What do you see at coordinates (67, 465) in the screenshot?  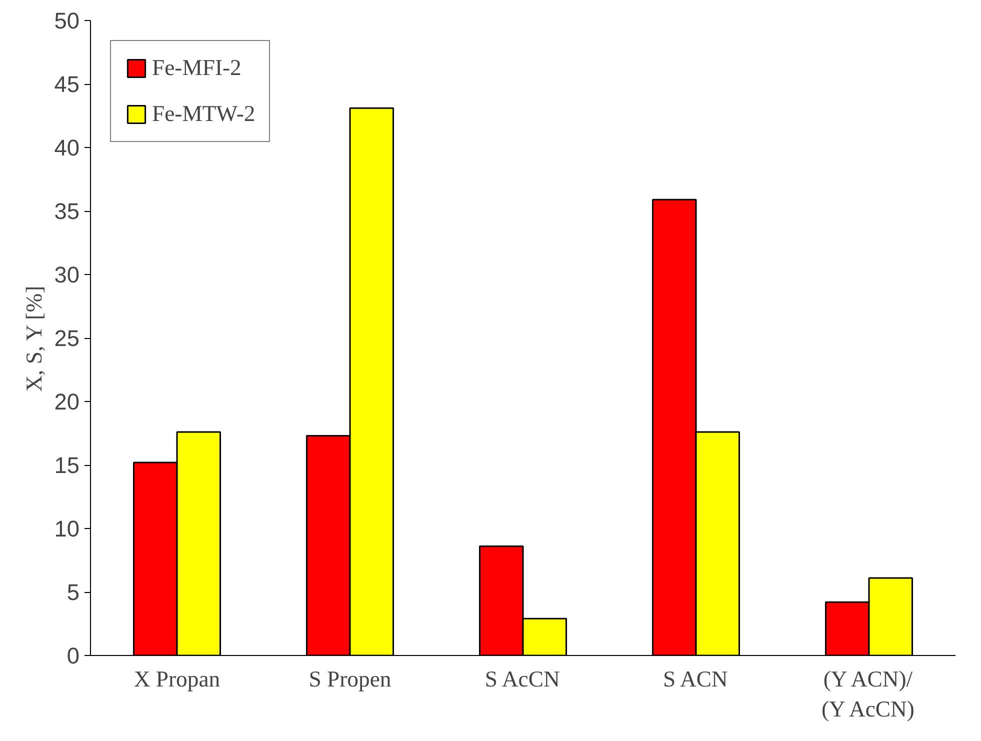 I see `y-tick-label: 15` at bounding box center [67, 465].